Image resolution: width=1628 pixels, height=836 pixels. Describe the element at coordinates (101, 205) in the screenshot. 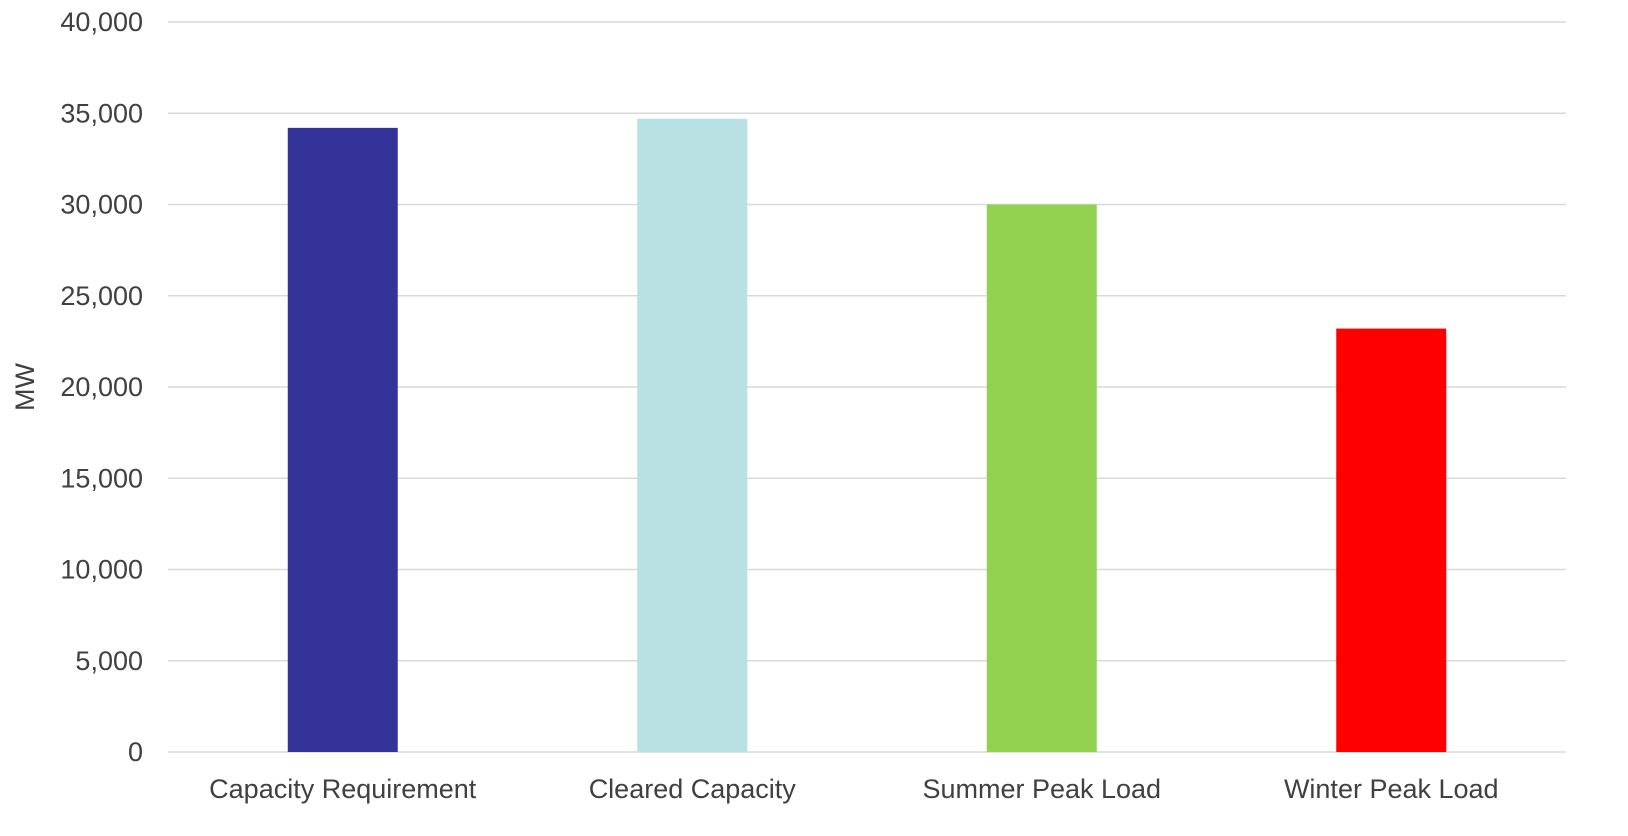

I see `y-tick-label: 30,000` at that location.